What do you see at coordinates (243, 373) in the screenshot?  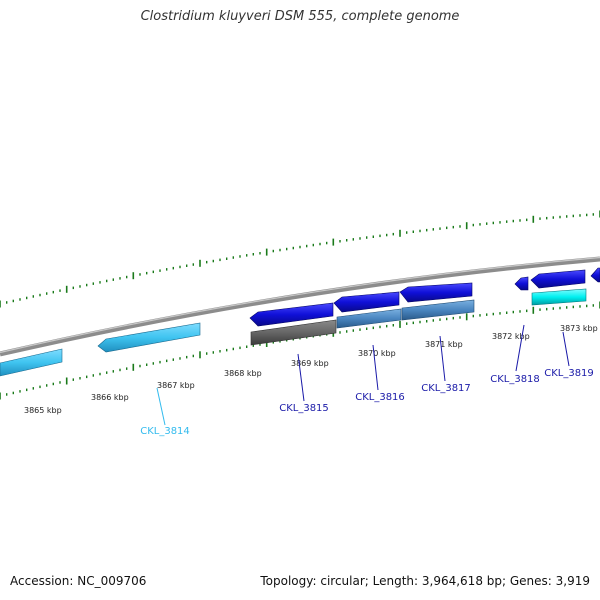 I see `scale-label: 3868 kbp` at bounding box center [243, 373].